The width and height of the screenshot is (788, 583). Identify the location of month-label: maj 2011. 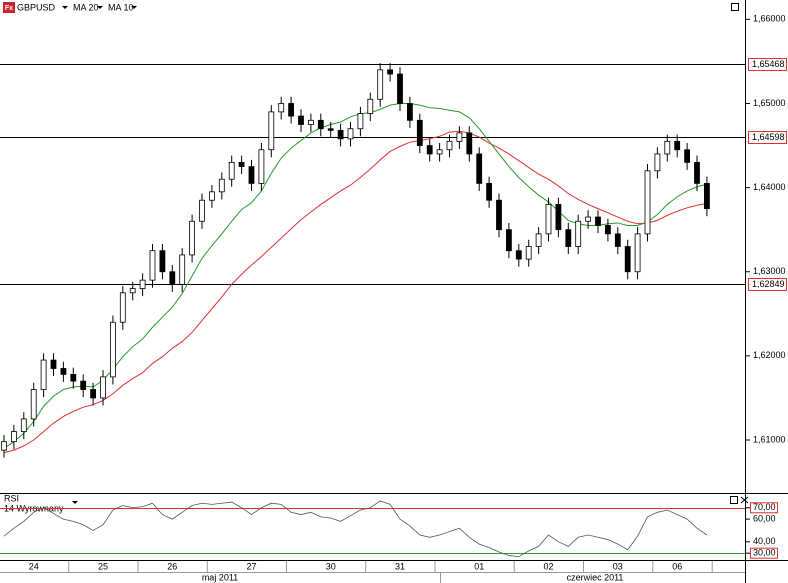
(220, 577).